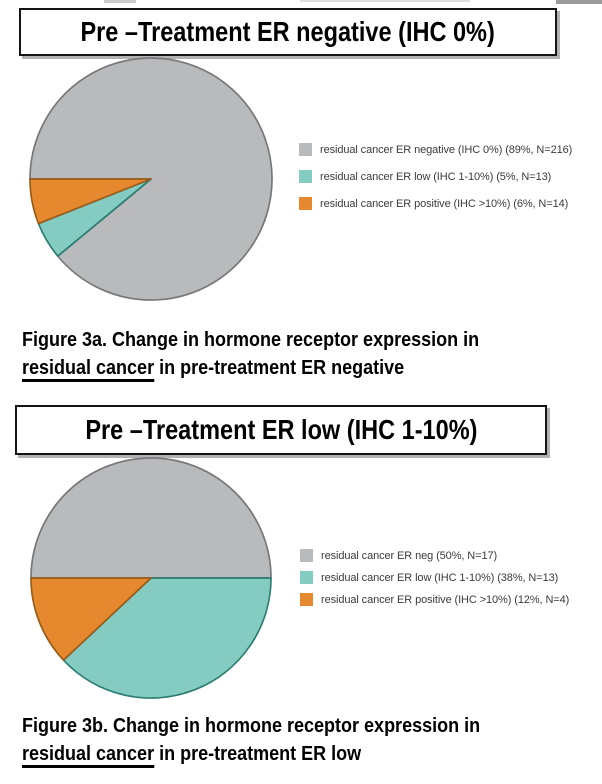  I want to click on legend-item: residual cancer ER neg (50%, N=17), so click(434, 555).